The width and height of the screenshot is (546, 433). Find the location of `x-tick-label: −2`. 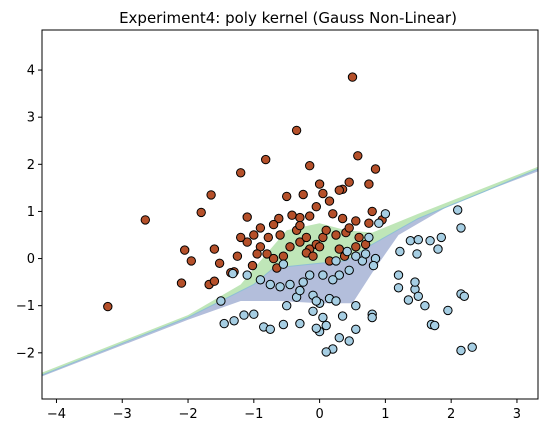

x-tick-label: −2 is located at coordinates (187, 414).